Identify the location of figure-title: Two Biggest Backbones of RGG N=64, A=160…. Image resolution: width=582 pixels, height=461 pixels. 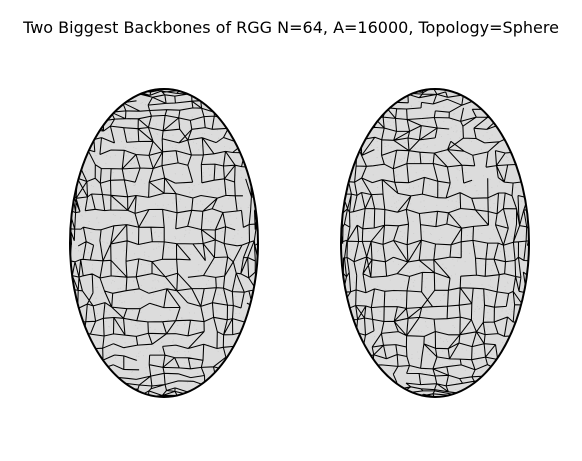
(291, 27).